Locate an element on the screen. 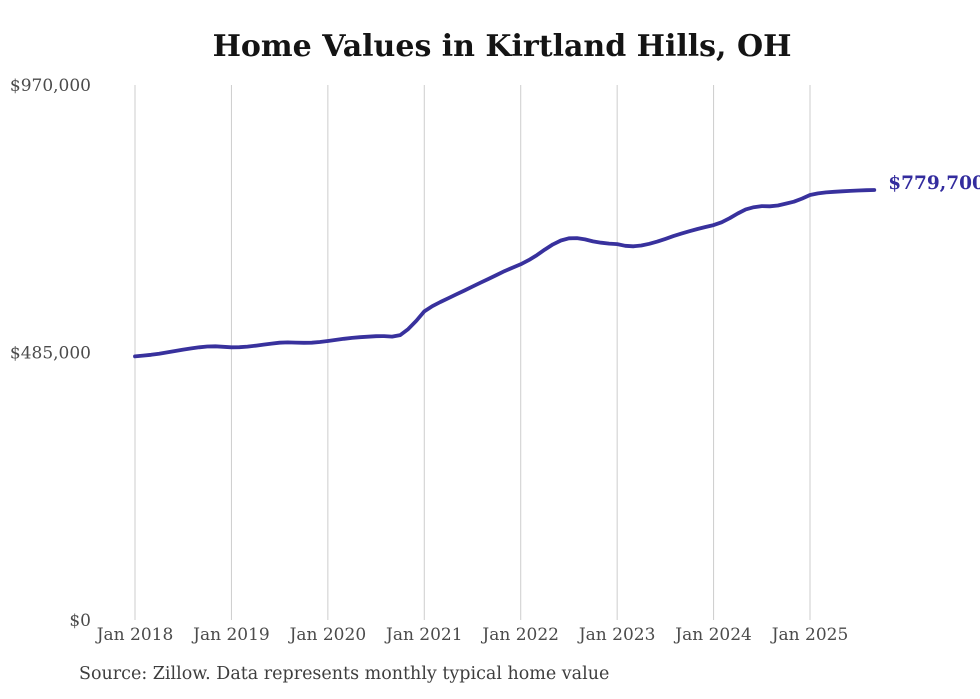 The width and height of the screenshot is (980, 699). x-tick-label: Jan 2019 is located at coordinates (230, 635).